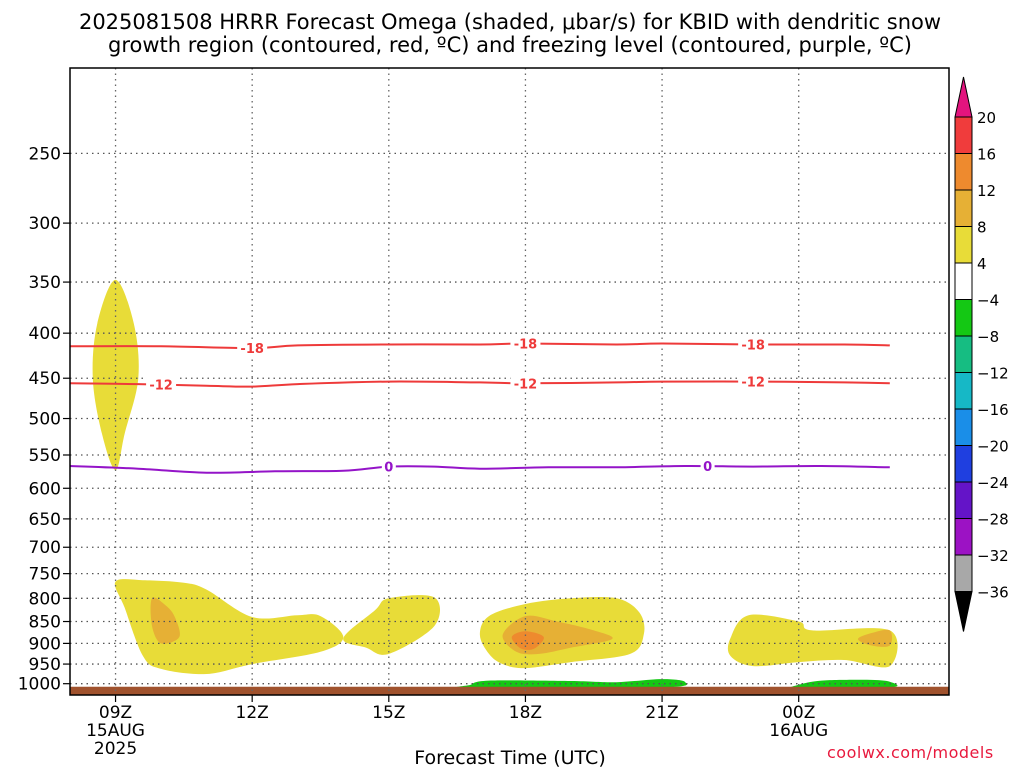 The image size is (1024, 768). What do you see at coordinates (45, 644) in the screenshot?
I see `y-tick-label: 900` at bounding box center [45, 644].